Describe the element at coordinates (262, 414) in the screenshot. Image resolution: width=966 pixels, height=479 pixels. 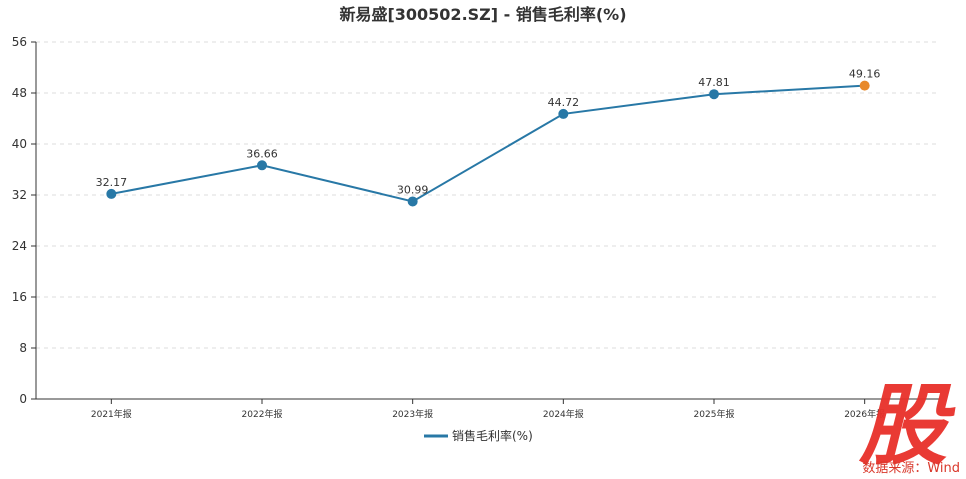
I see `x-tick-label: 2022年报` at that location.